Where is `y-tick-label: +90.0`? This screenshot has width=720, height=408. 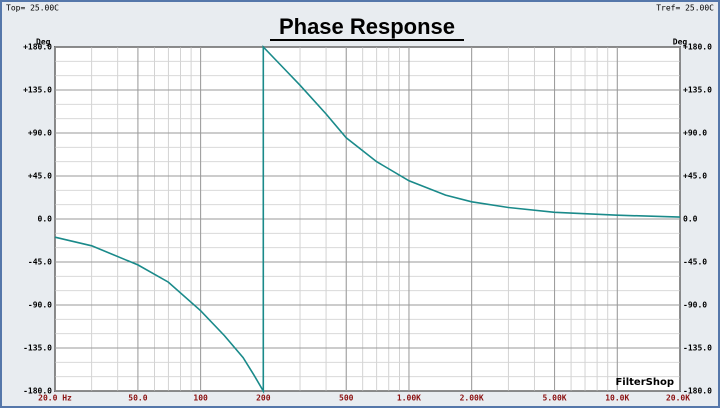 y-tick-label: +90.0 is located at coordinates (40, 133).